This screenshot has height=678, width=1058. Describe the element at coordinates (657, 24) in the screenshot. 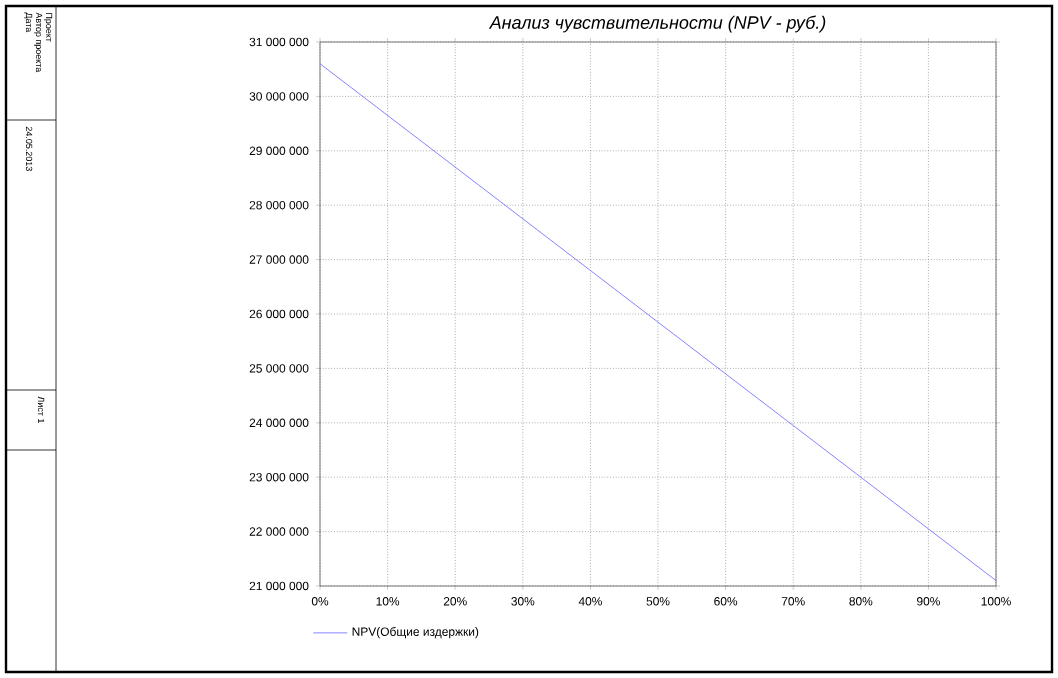

I see `chart-title: Анализ чувствительности (NPV - руб.)` at that location.